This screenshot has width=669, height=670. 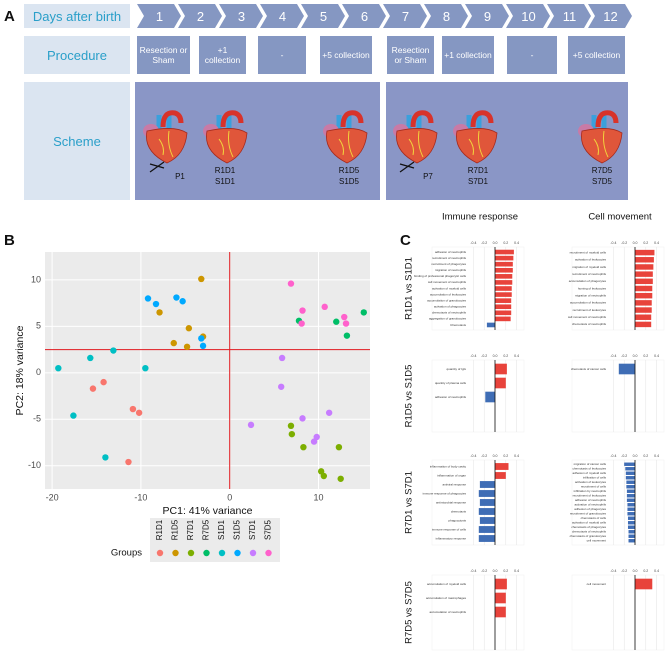 What do you see at coordinates (20, 370) in the screenshot?
I see `y-axis-label: PC2: 18% variance` at bounding box center [20, 370].